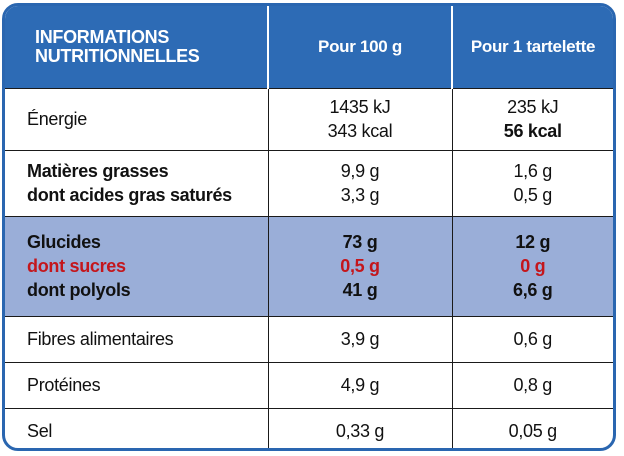  I want to click on label-energie: Énergie, so click(137, 118).